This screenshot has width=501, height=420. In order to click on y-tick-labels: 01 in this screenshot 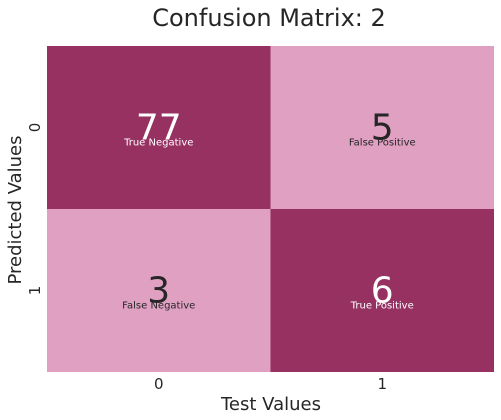, I will do `click(35, 209)`.